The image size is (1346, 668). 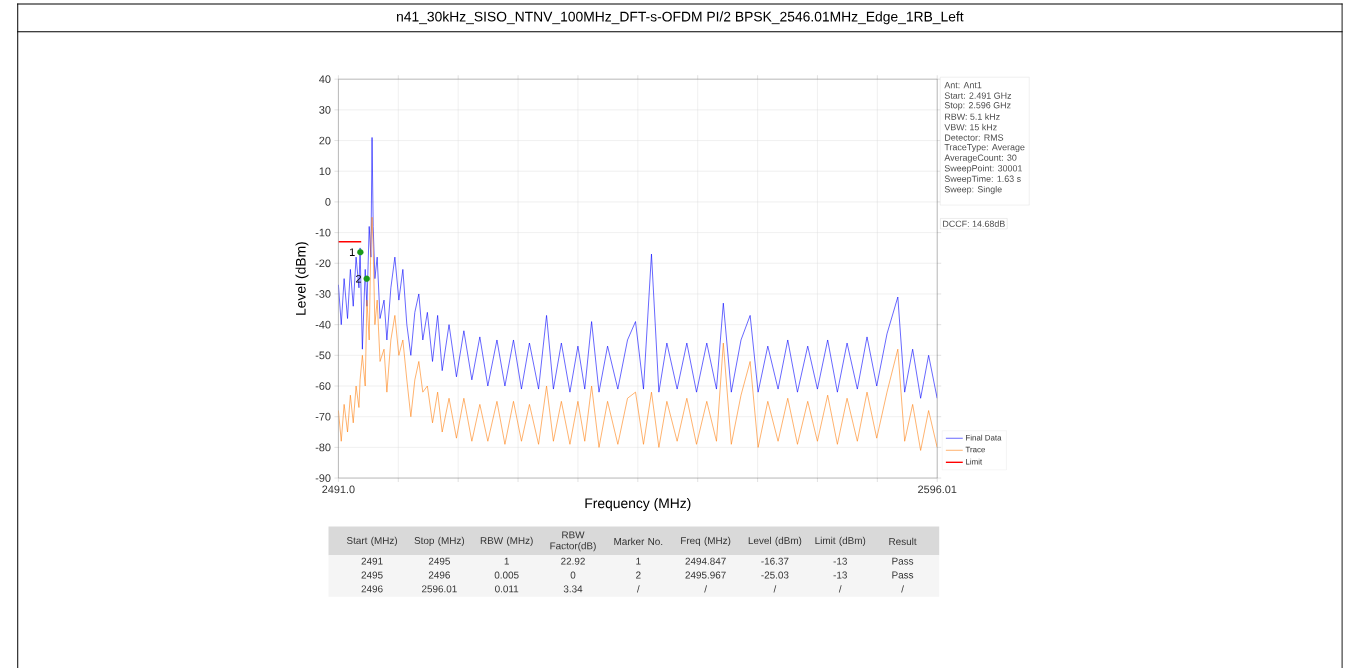 I want to click on text: 2495.967, so click(x=705, y=575).